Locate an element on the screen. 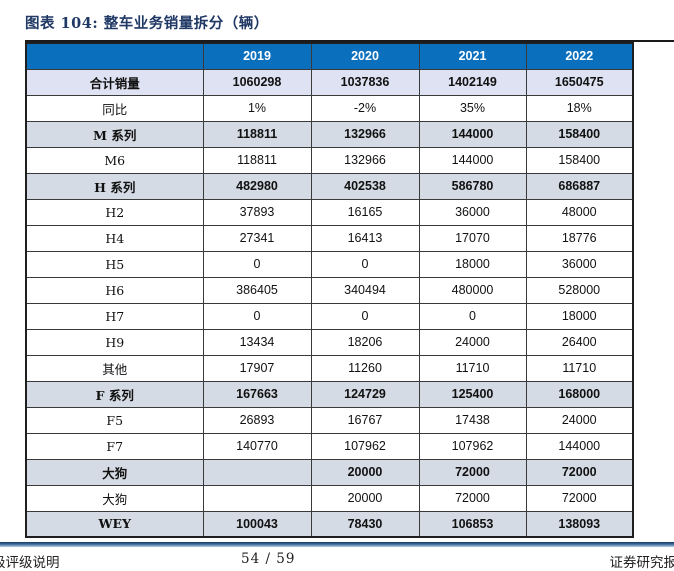 The height and width of the screenshot is (571, 674). row-label-cell: H9 is located at coordinates (114, 342).